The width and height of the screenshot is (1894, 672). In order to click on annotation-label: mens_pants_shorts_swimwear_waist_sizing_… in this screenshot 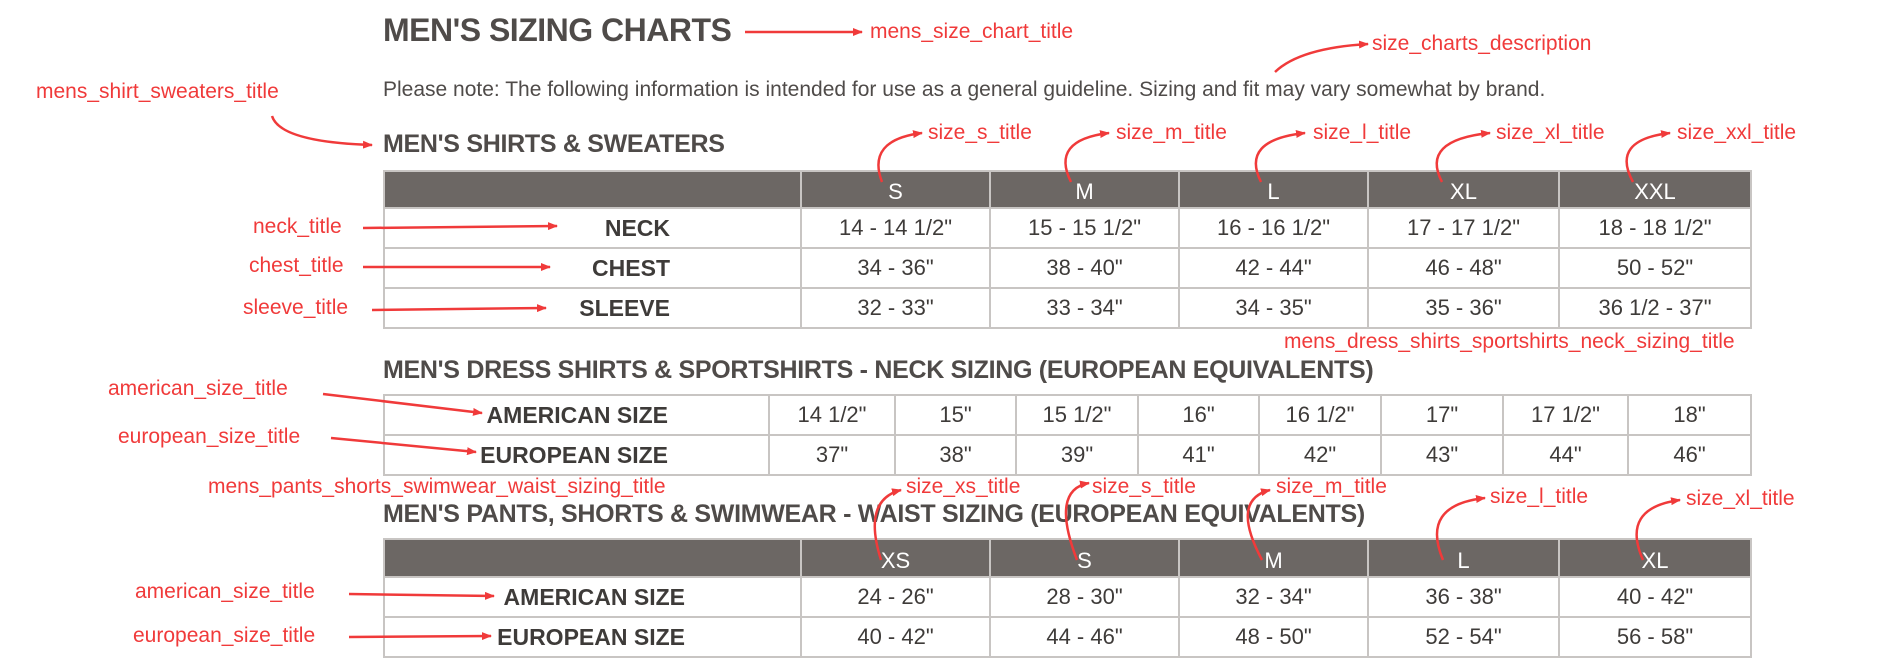, I will do `click(437, 486)`.